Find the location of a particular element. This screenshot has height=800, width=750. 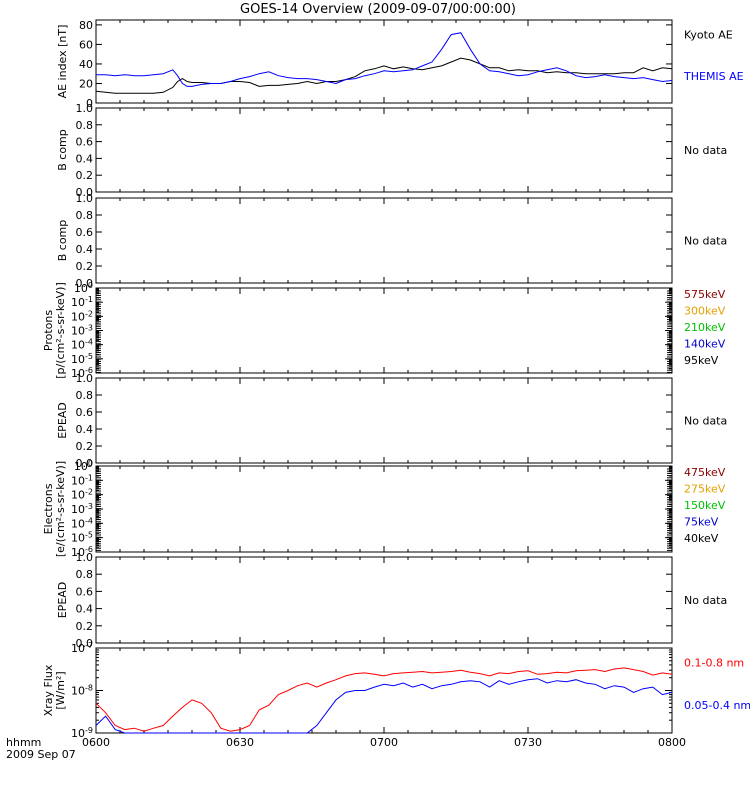

y-tick-label: 10⁻⁸ is located at coordinates (82, 691).